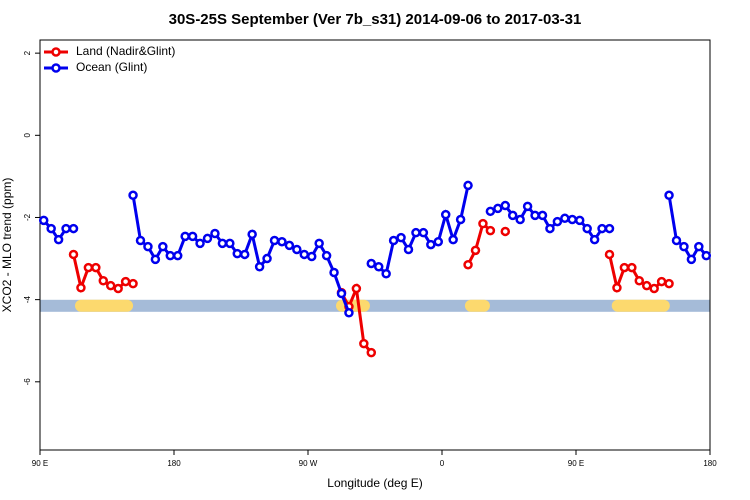 The height and width of the screenshot is (500, 750). I want to click on y-tick-label: -2, so click(27, 217).